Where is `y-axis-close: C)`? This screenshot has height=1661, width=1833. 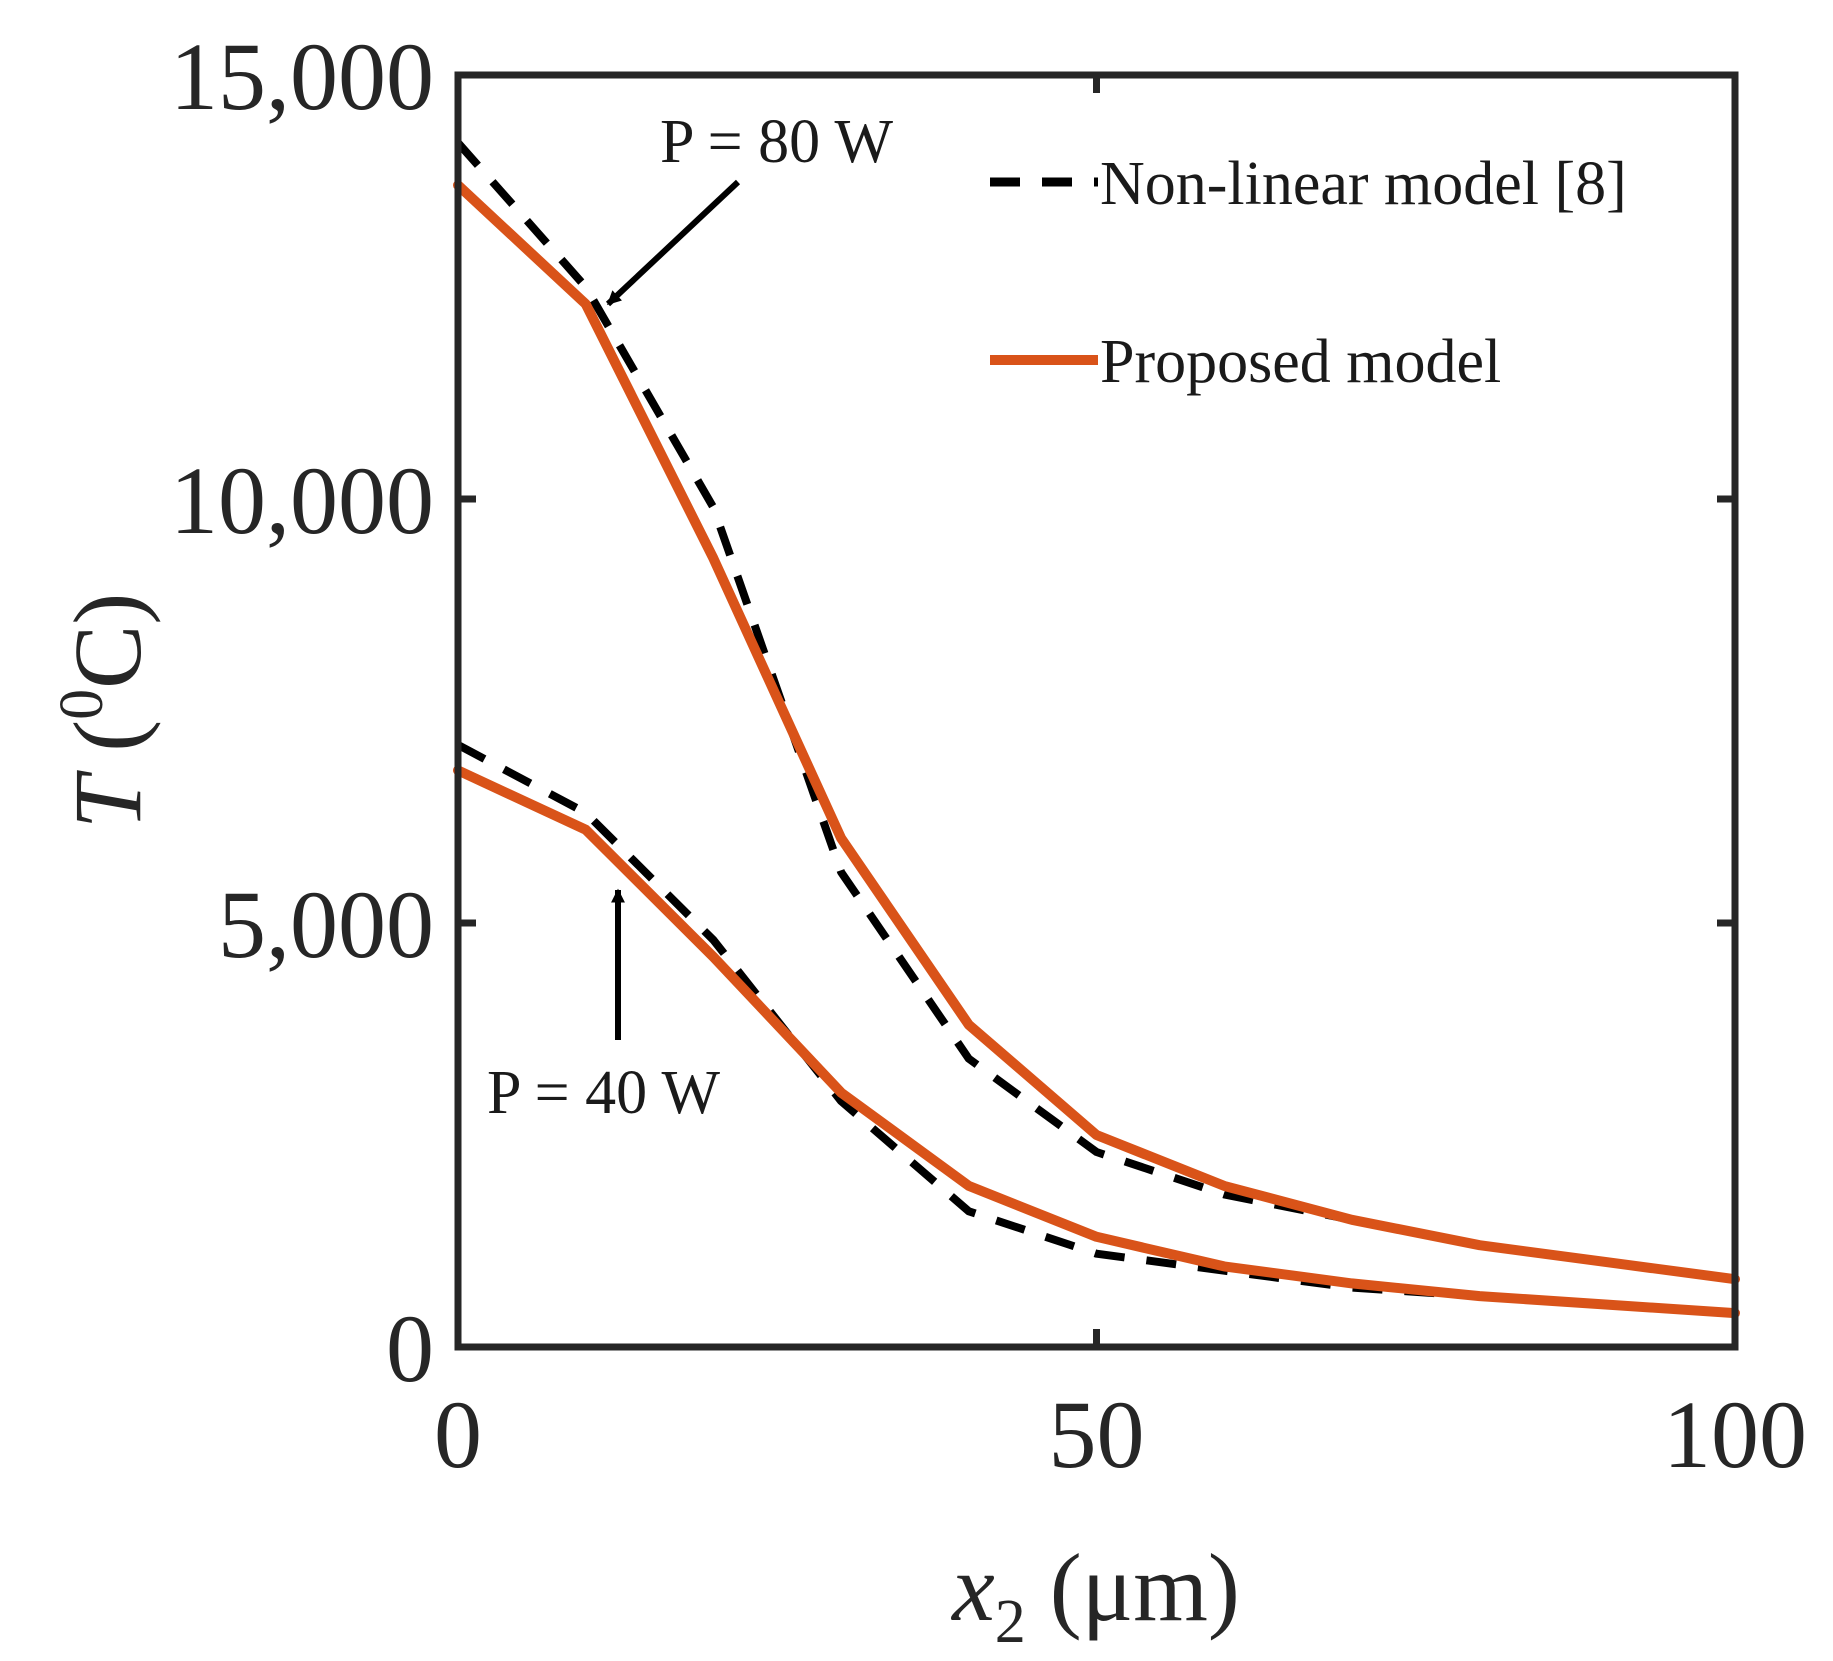 y-axis-close: C) is located at coordinates (107, 641).